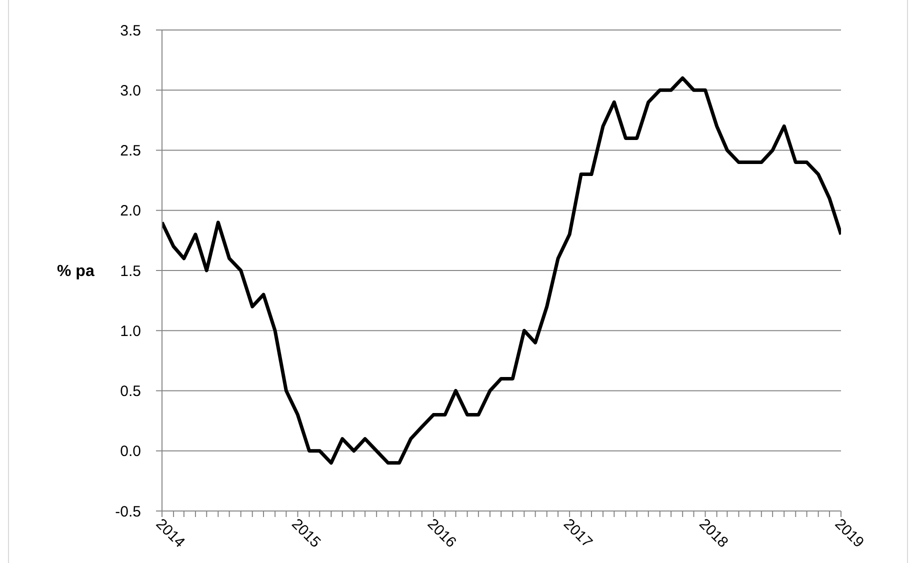 The width and height of the screenshot is (920, 563). Describe the element at coordinates (130, 211) in the screenshot. I see `y-tick-label: 2.0` at that location.